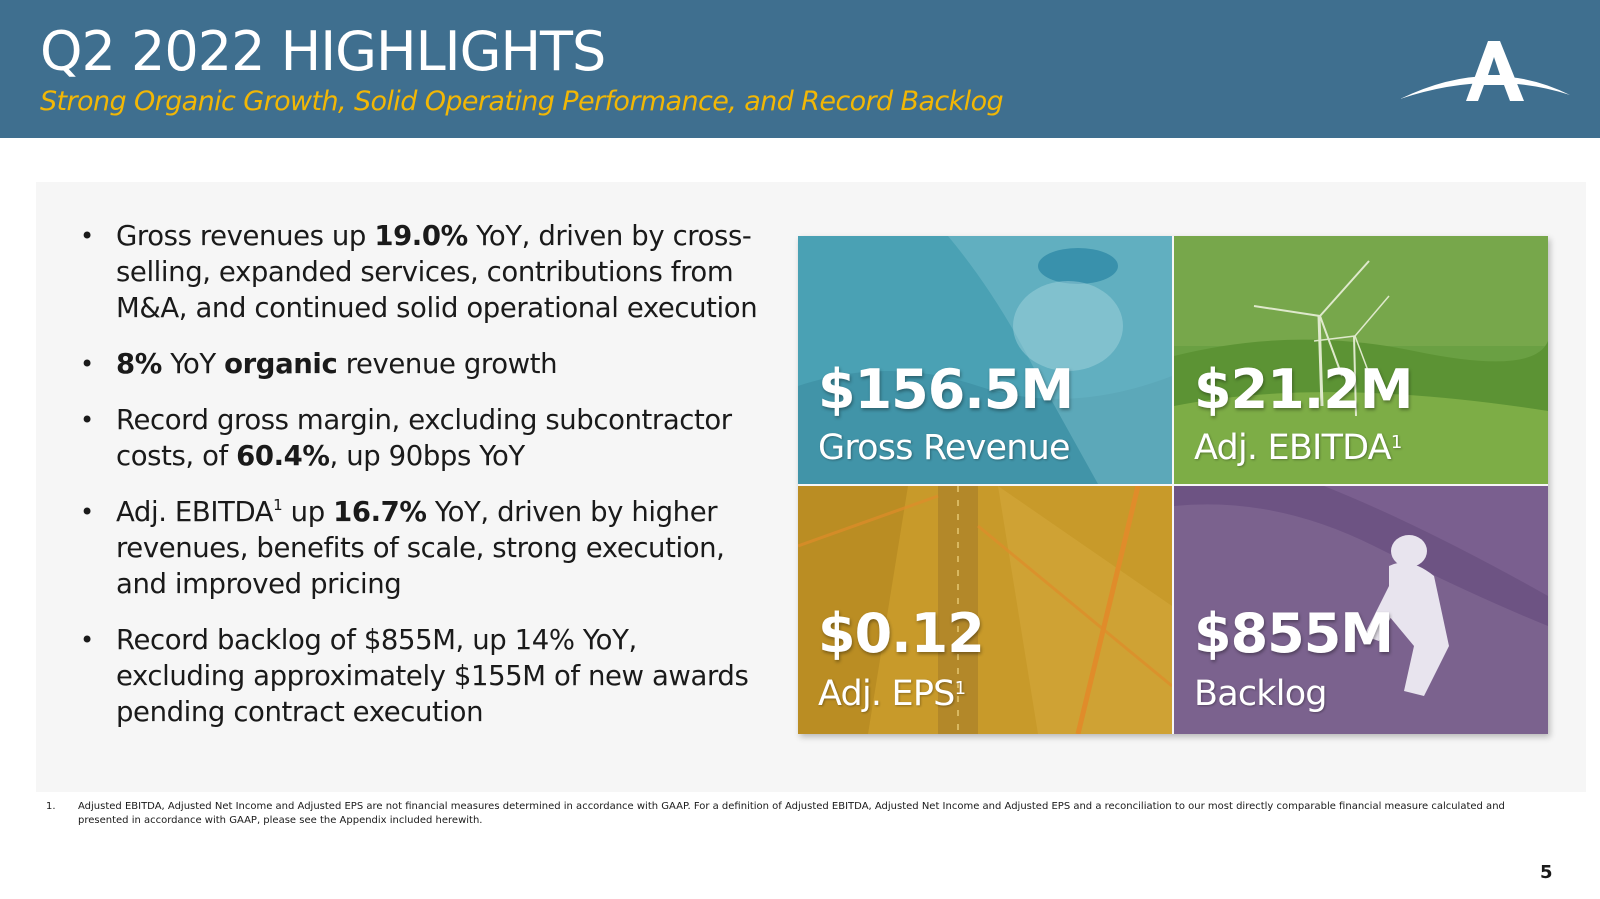  Describe the element at coordinates (1304, 389) in the screenshot. I see `metric-value: $21.2M` at that location.